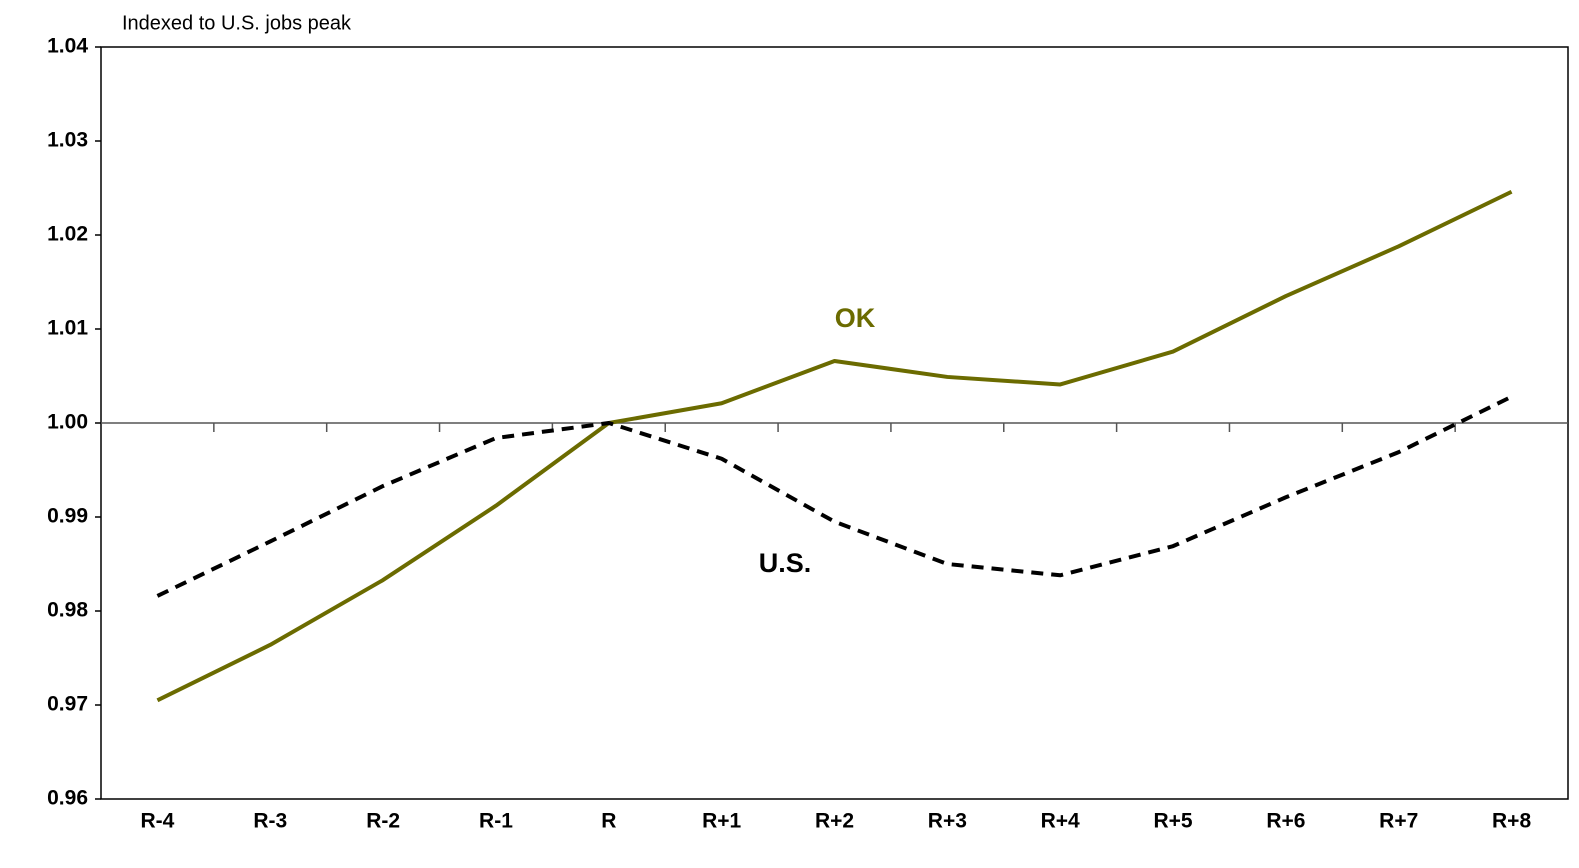 This screenshot has width=1579, height=868. I want to click on y-tick-label: 1.04, so click(67, 46).